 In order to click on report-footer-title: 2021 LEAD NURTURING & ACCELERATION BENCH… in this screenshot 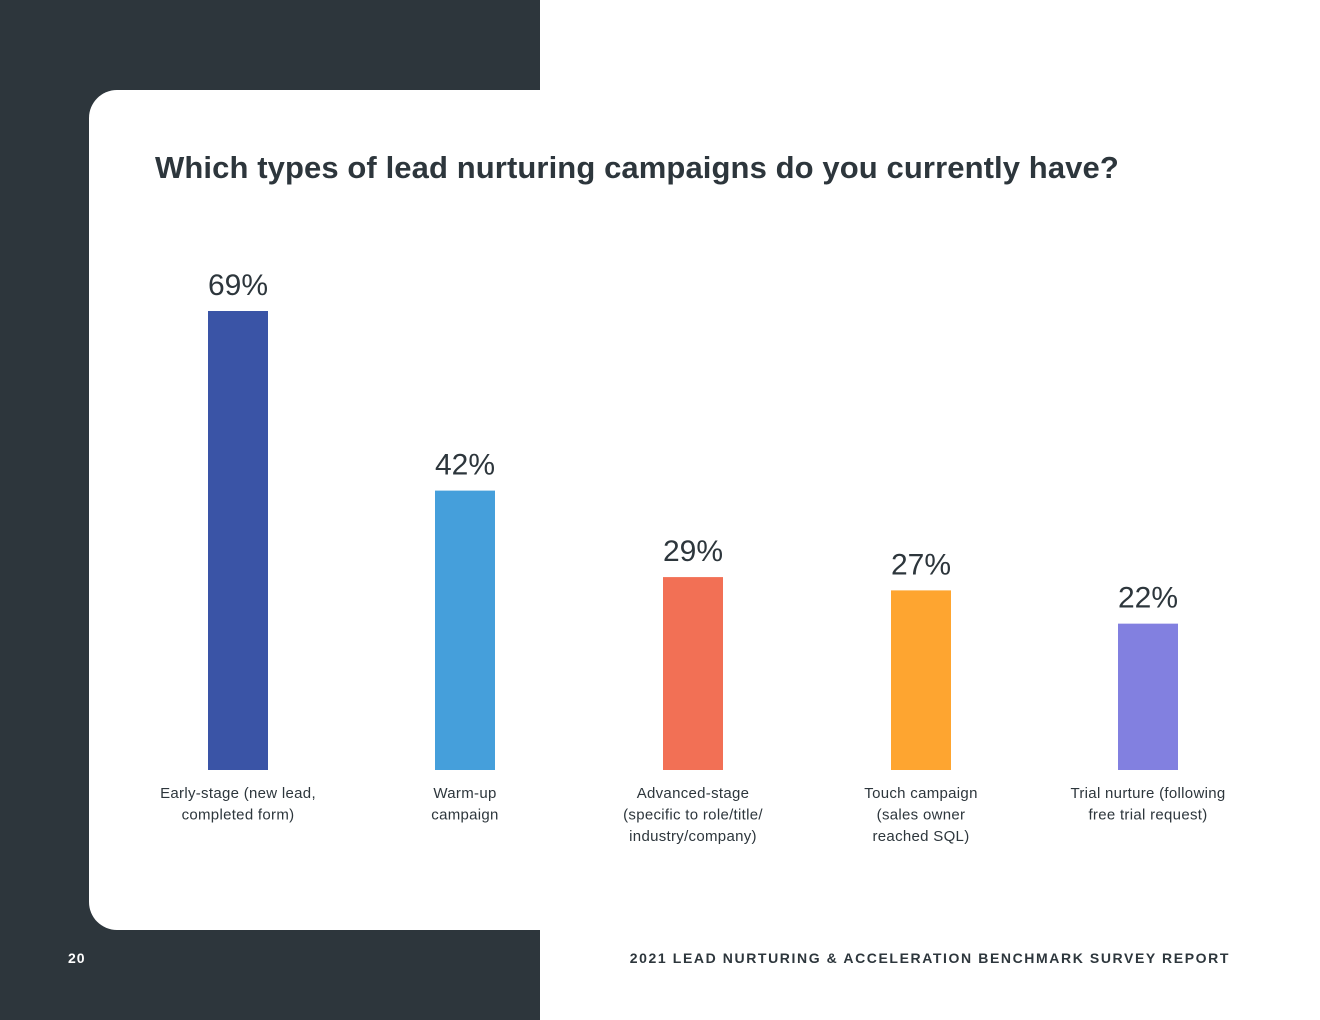, I will do `click(929, 958)`.